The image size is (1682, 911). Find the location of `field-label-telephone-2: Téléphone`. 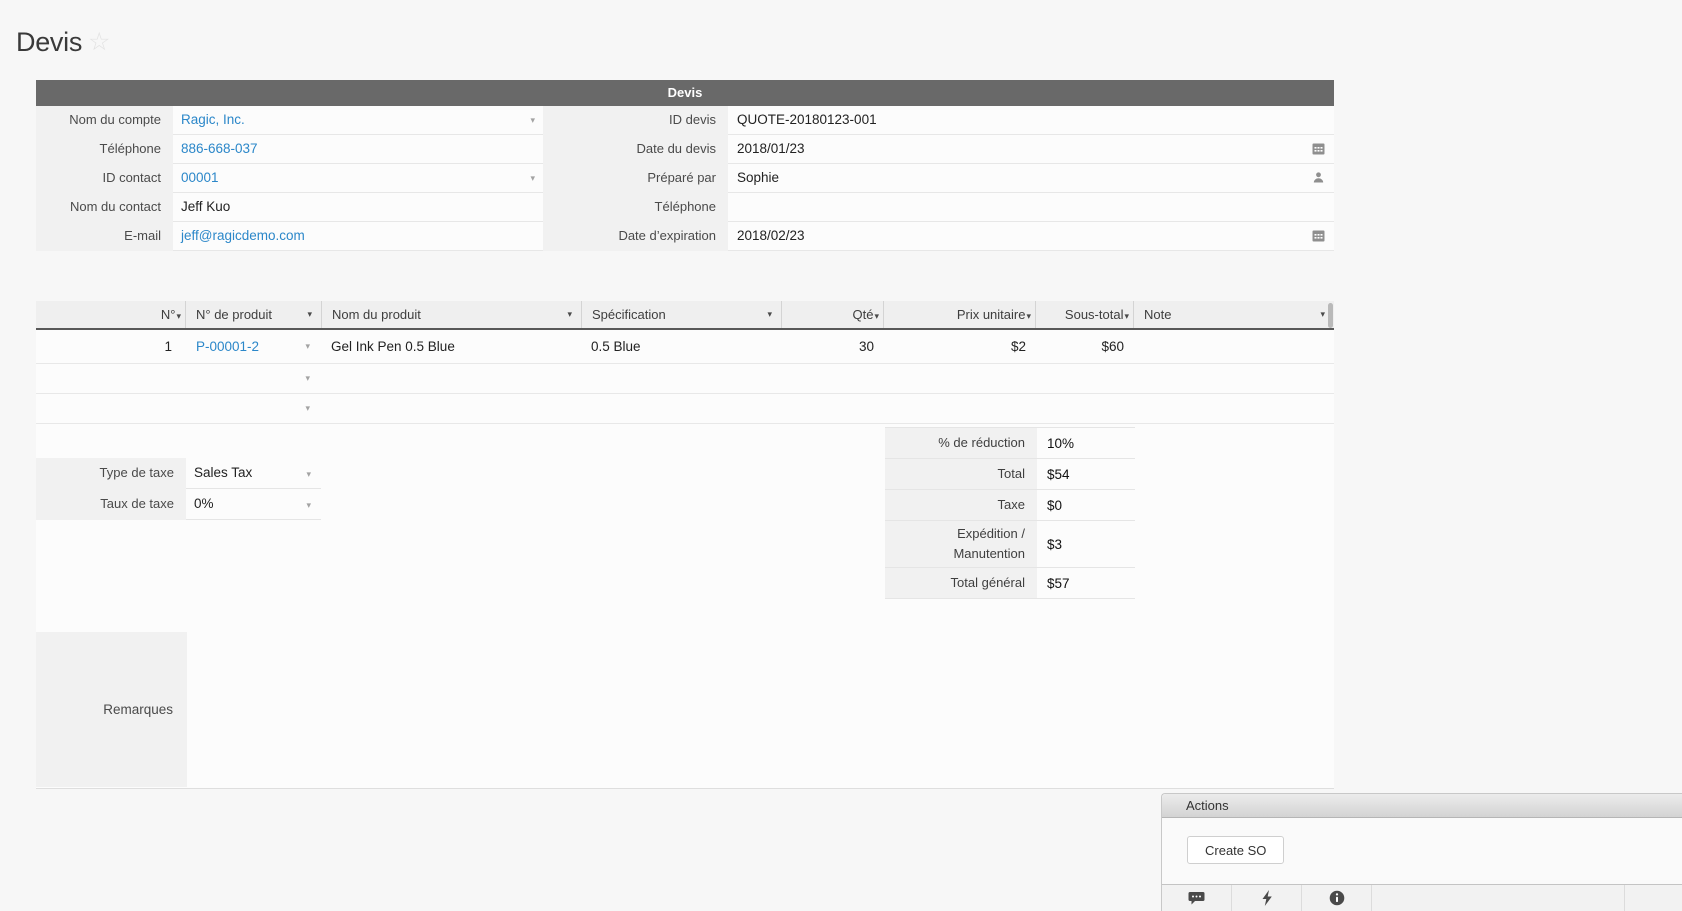

field-label-telephone-2: Téléphone is located at coordinates (635, 207).